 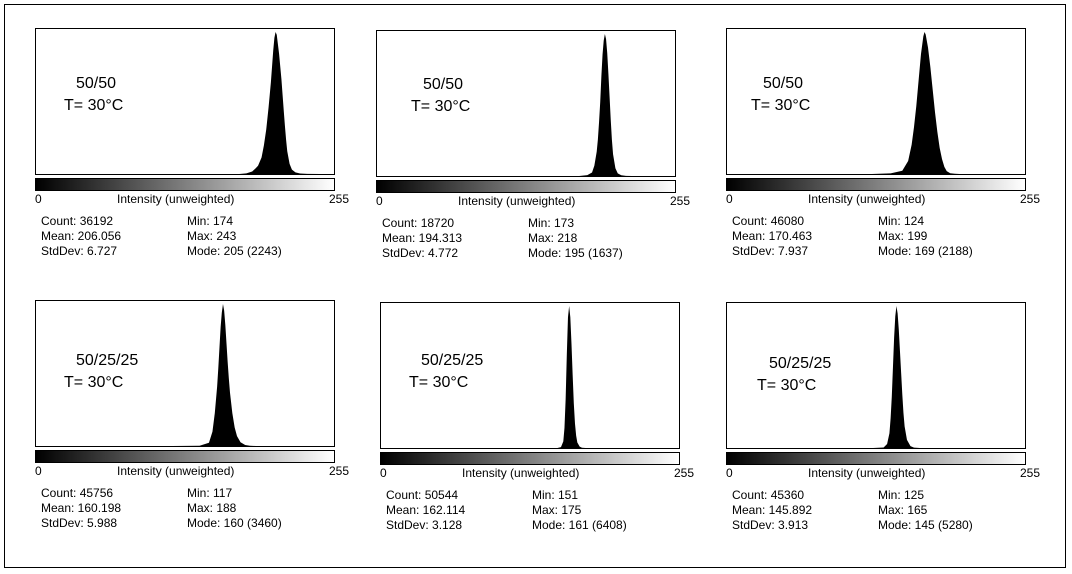 What do you see at coordinates (901, 221) in the screenshot?
I see `stat-min: Min: 124` at bounding box center [901, 221].